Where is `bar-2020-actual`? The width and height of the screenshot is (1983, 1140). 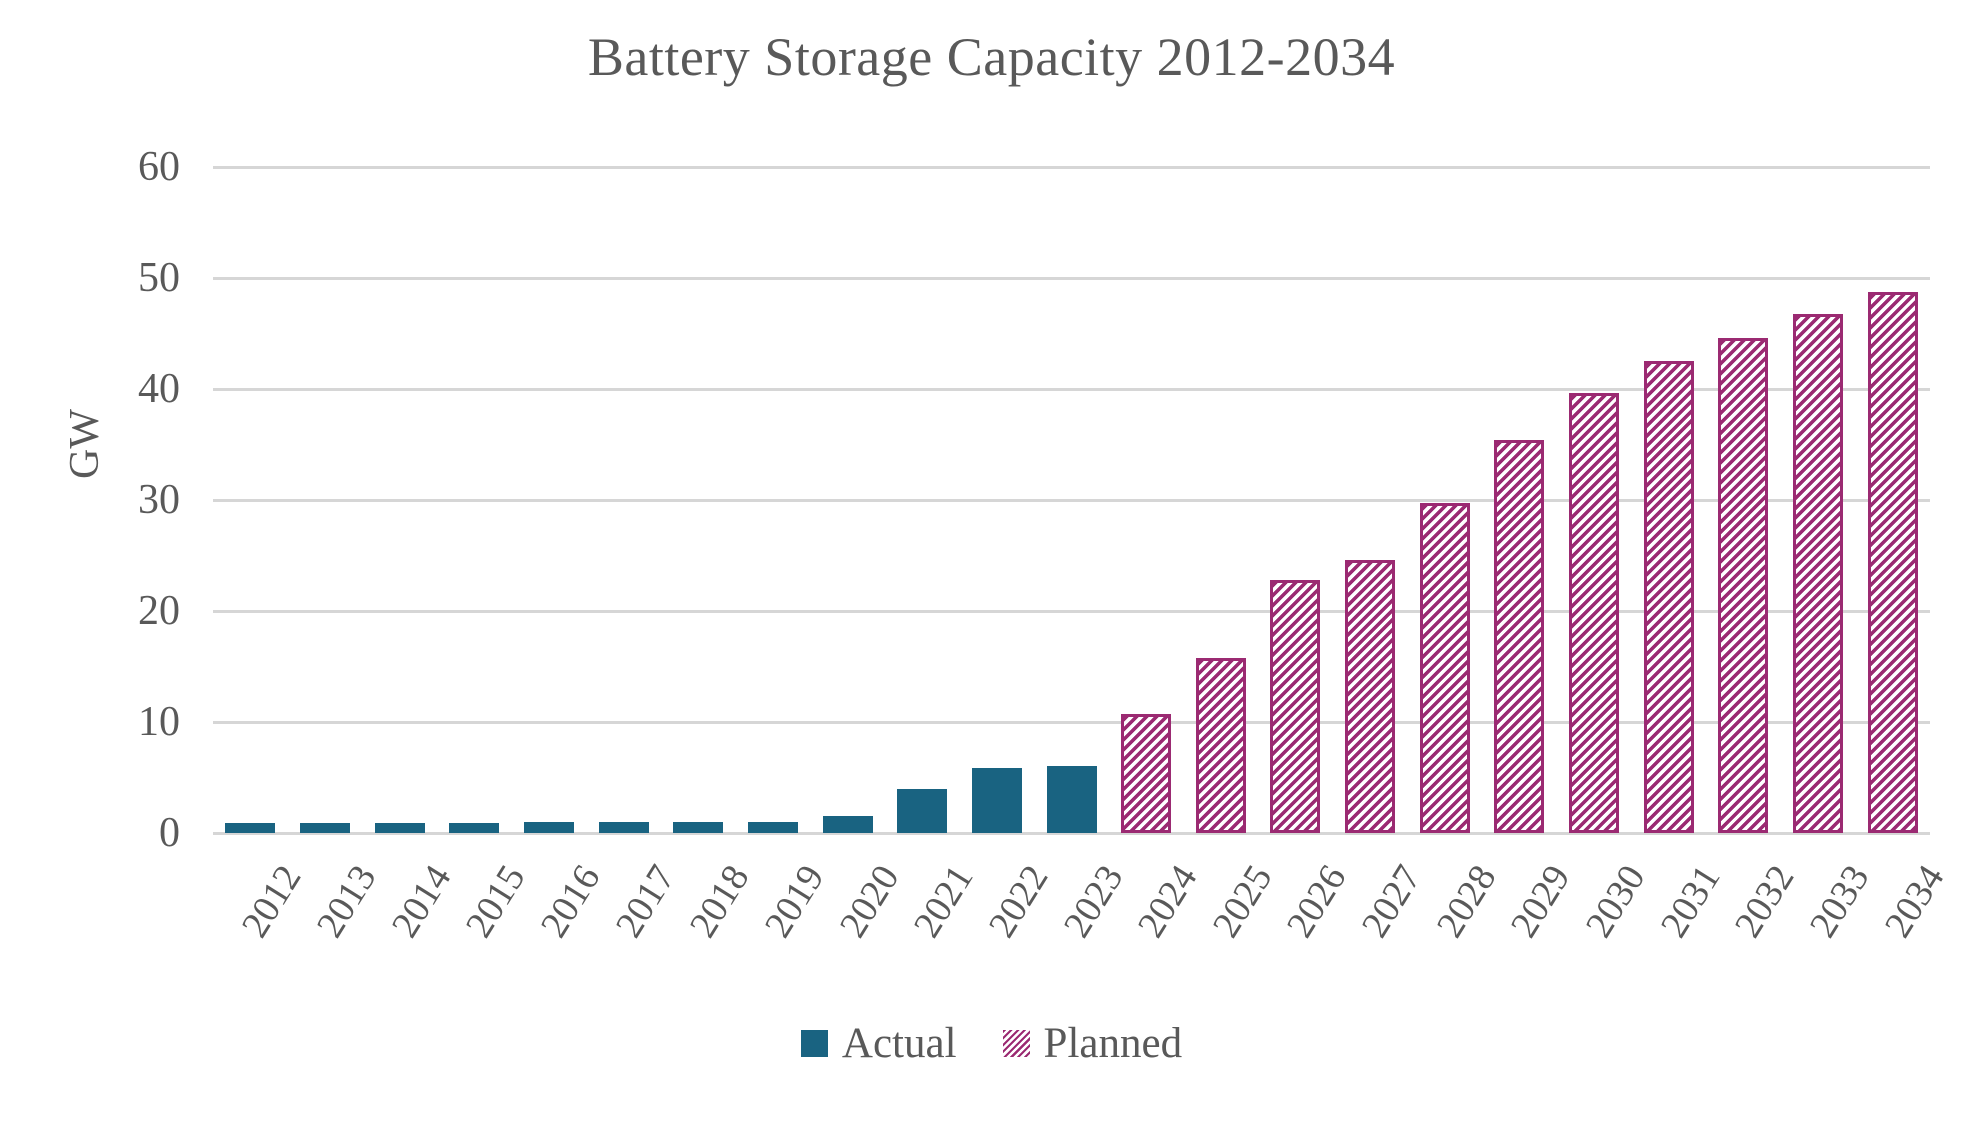
bar-2020-actual is located at coordinates (847, 824).